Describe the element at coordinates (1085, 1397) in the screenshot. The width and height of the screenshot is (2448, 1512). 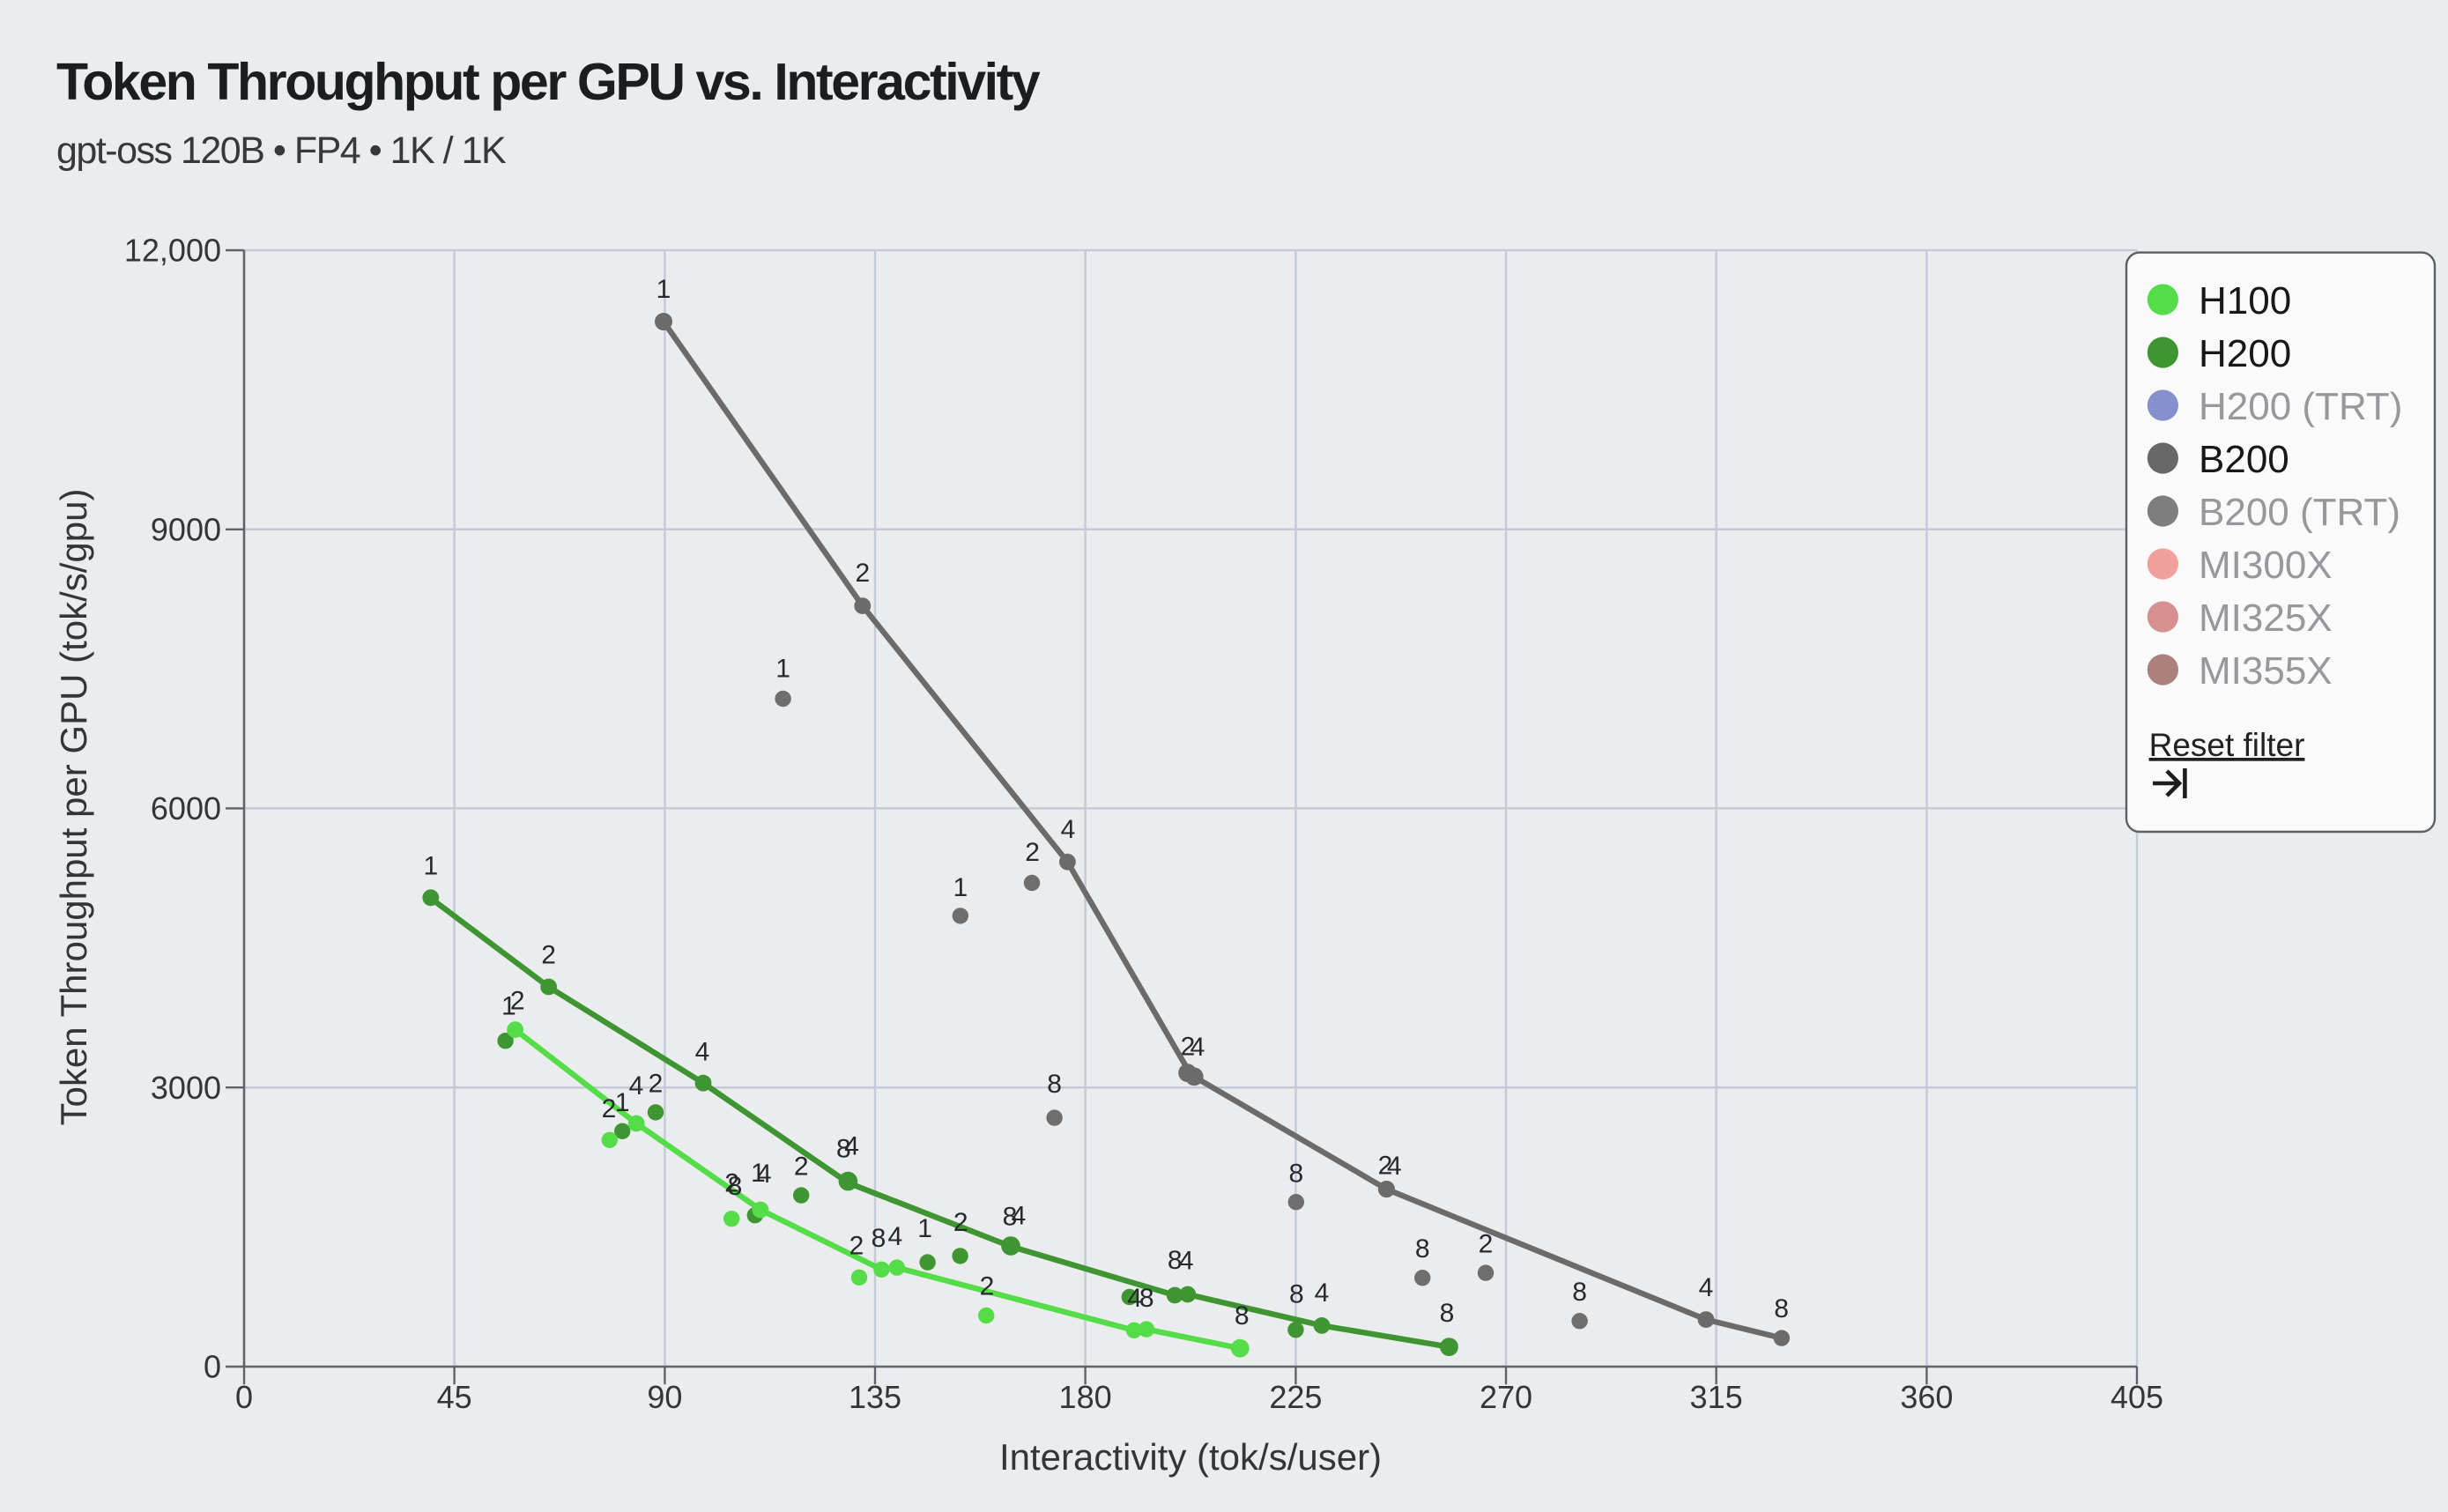
I see `svg-text: 180` at that location.